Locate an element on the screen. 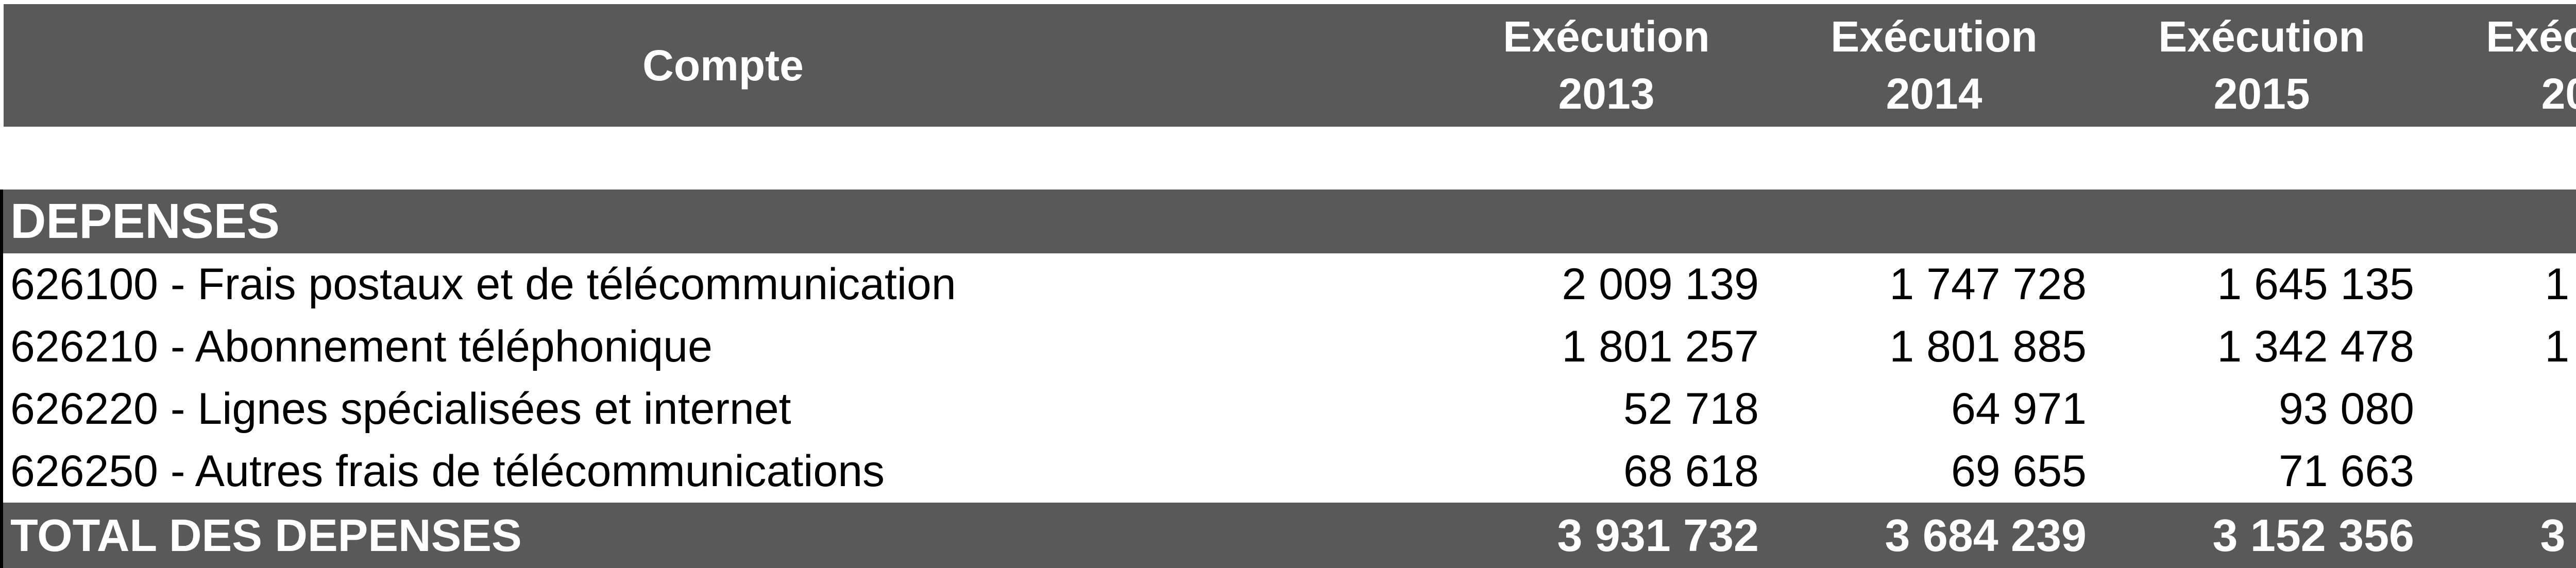 The height and width of the screenshot is (568, 2576). value-2016: 1 499 801 is located at coordinates (2560, 346).